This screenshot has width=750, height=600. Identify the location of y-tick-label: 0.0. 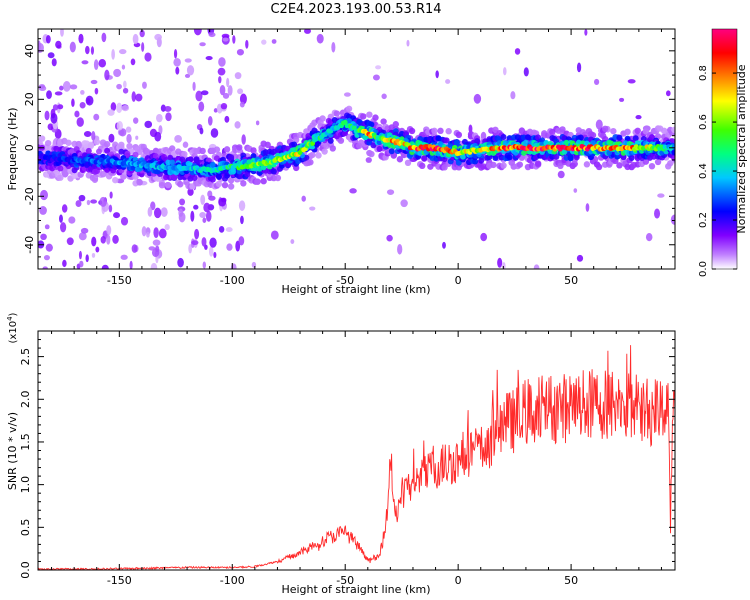
(25, 570).